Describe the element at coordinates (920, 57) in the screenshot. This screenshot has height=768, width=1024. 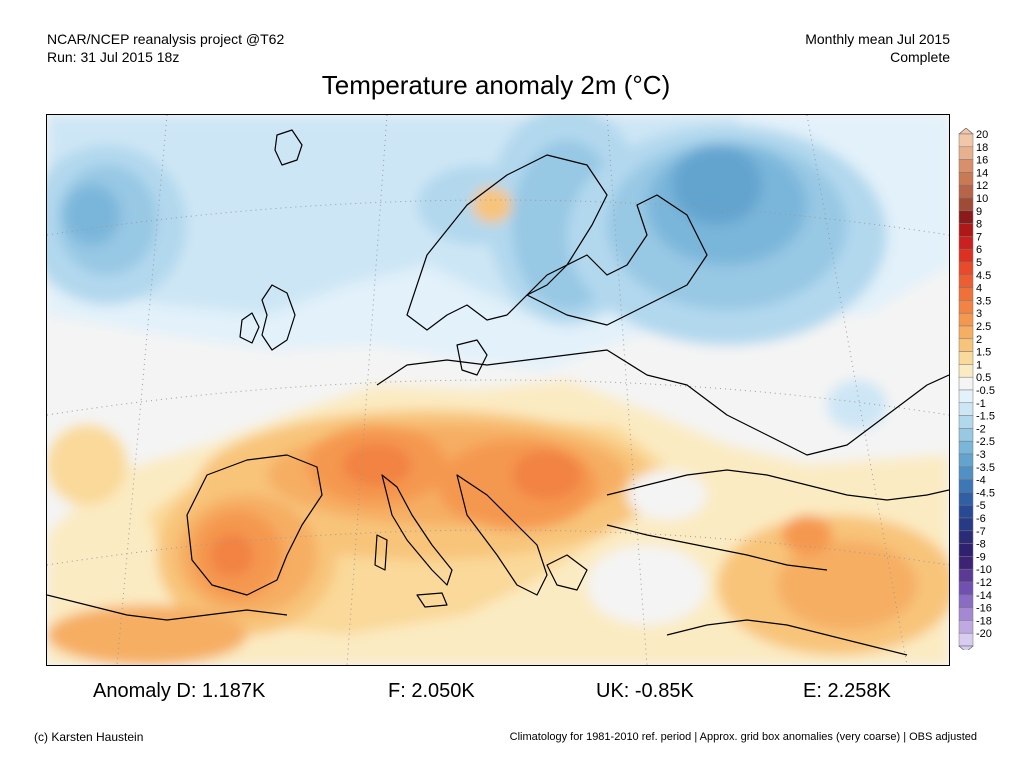
I see `status-label: Complete` at that location.